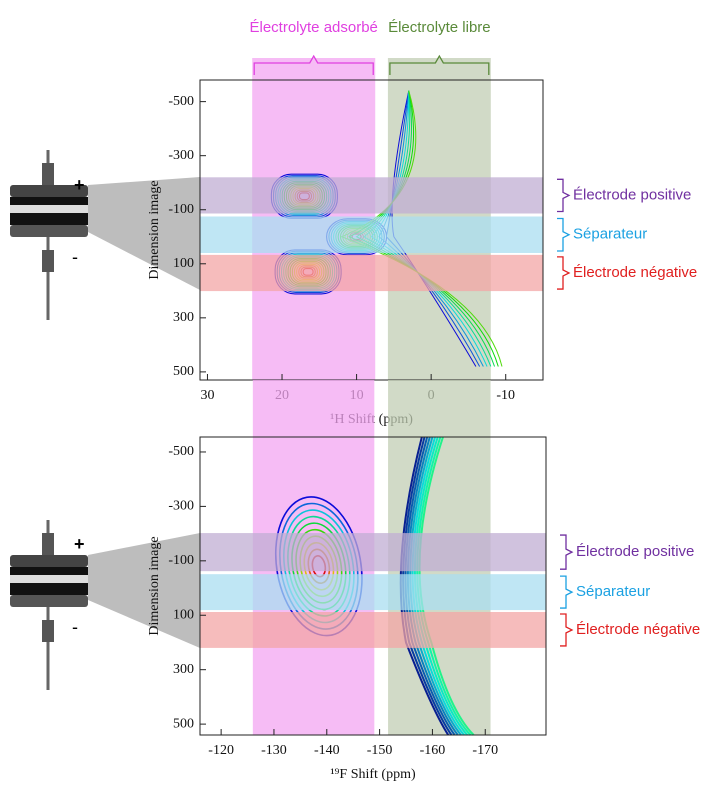 The image size is (726, 788). What do you see at coordinates (439, 27) in the screenshot?
I see `region-label: Électrolyte libre` at bounding box center [439, 27].